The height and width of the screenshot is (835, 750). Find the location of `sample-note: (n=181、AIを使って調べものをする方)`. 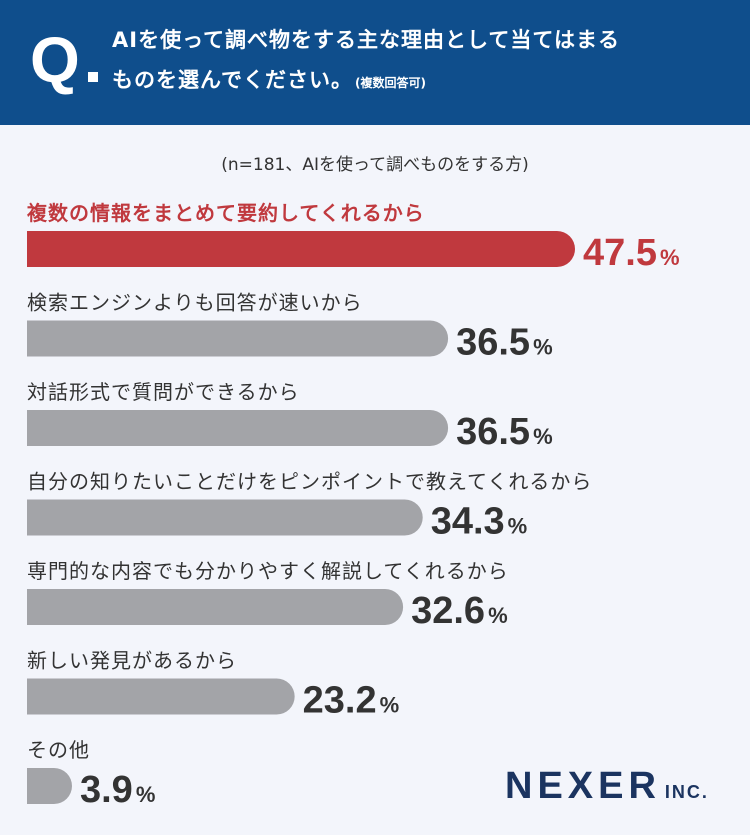

sample-note: (n=181、AIを使って調べものをする方) is located at coordinates (375, 165).